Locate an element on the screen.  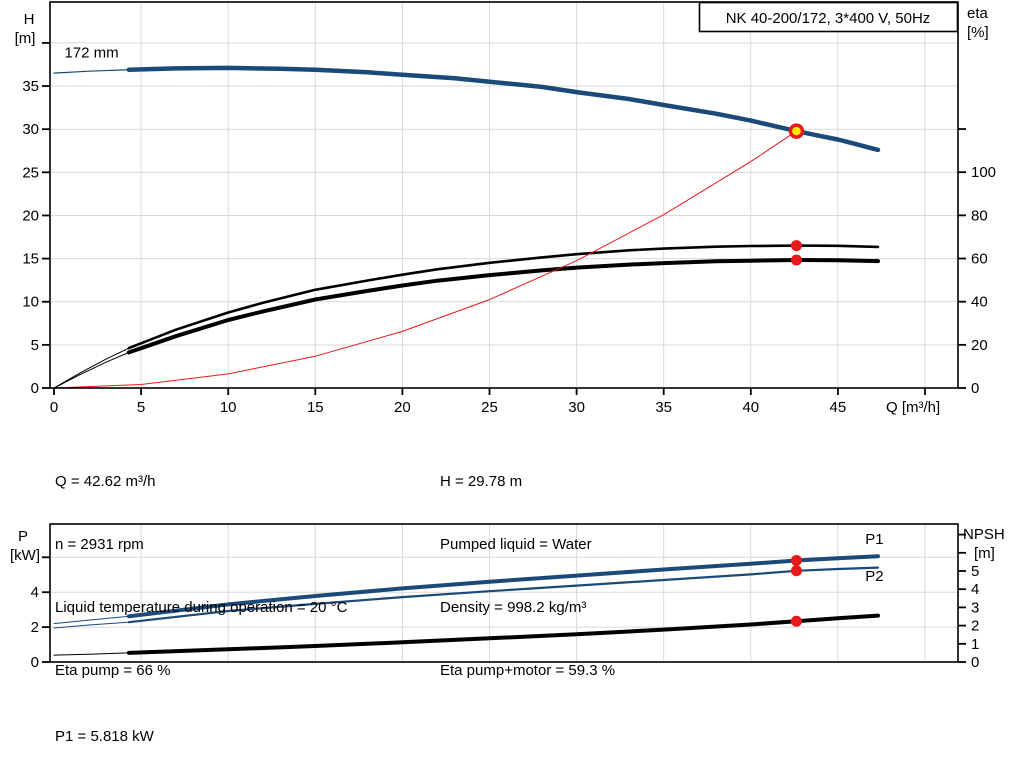
y-right-tick-label: 80 is located at coordinates (979, 215).